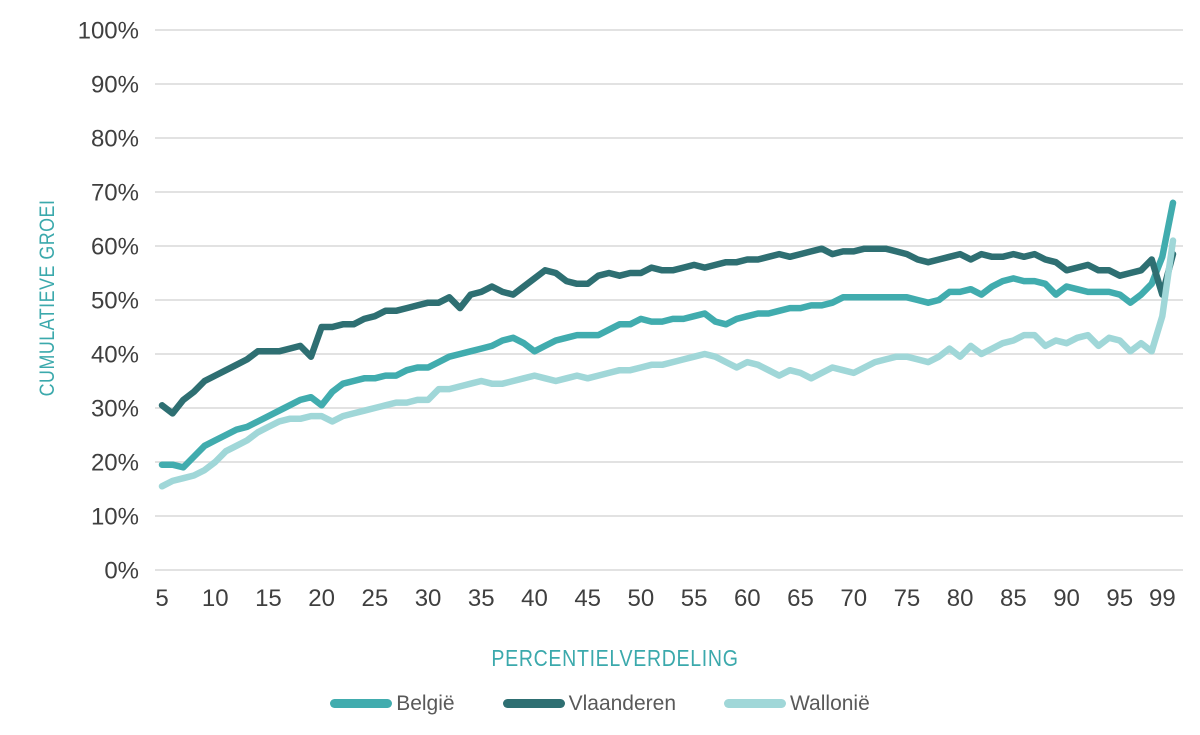 The height and width of the screenshot is (735, 1200). What do you see at coordinates (115, 463) in the screenshot?
I see `y-tick-label: 20%` at bounding box center [115, 463].